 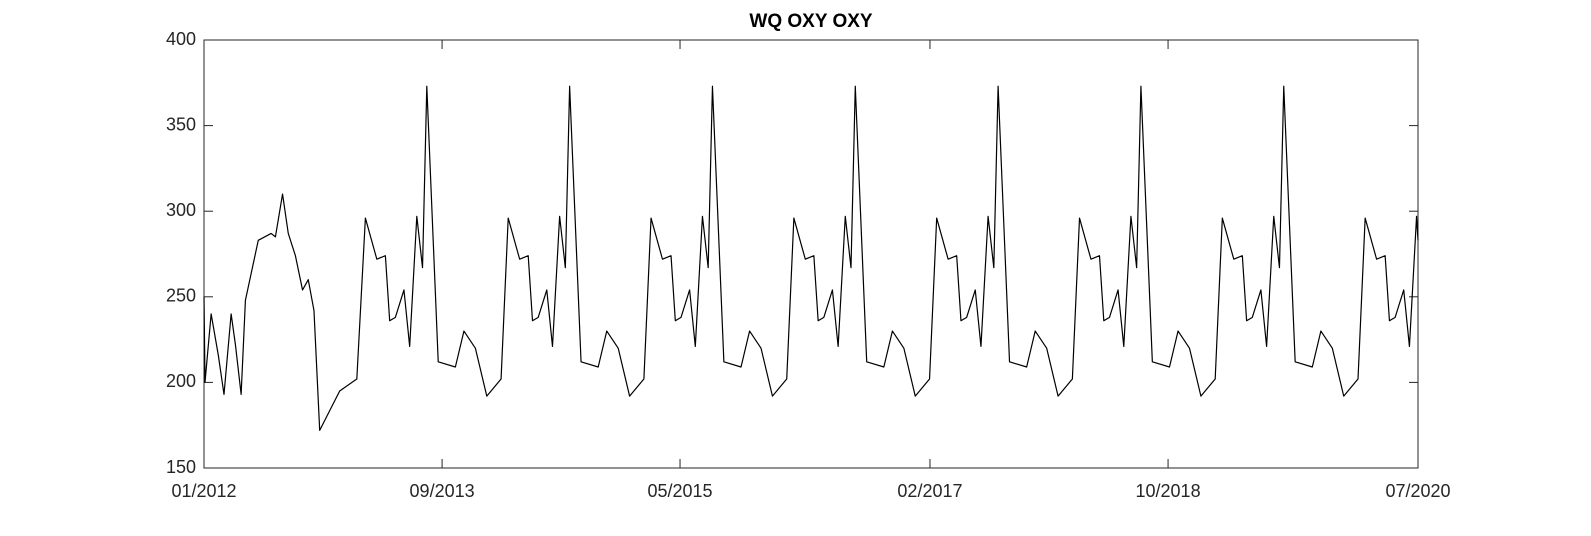 I want to click on y-tick-label: 400, so click(x=181, y=39).